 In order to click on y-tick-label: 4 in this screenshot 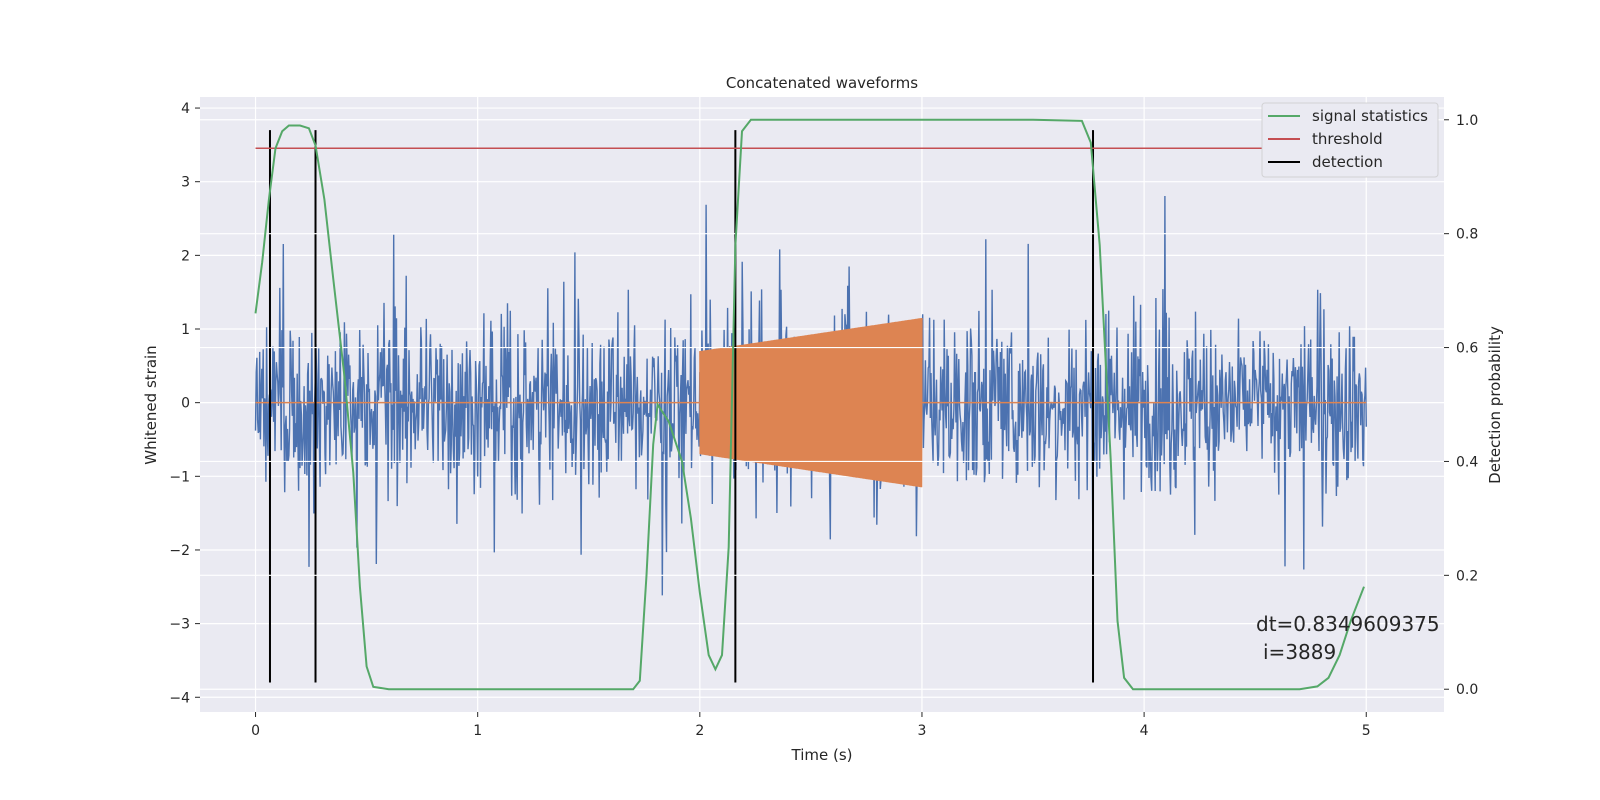, I will do `click(185, 109)`.